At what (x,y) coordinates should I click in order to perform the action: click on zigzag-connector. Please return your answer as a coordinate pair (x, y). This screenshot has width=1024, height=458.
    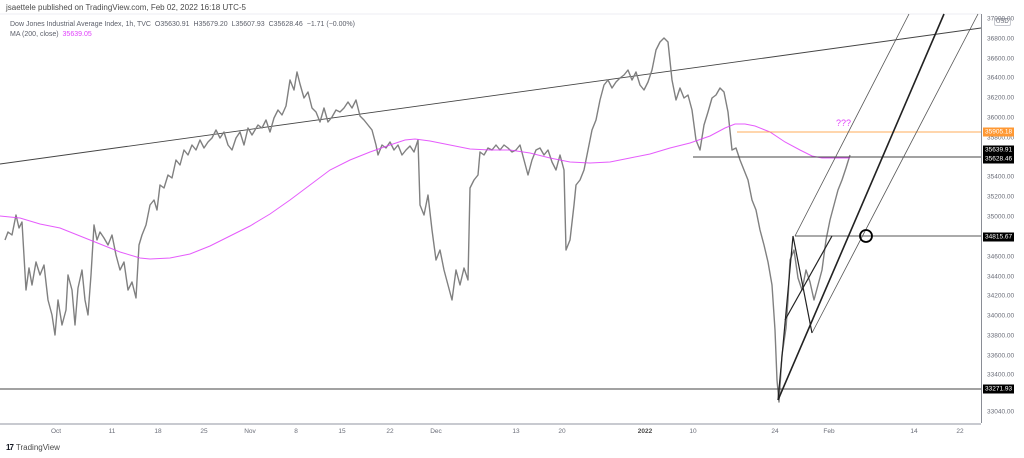
    Looking at the image, I should click on (808, 278).